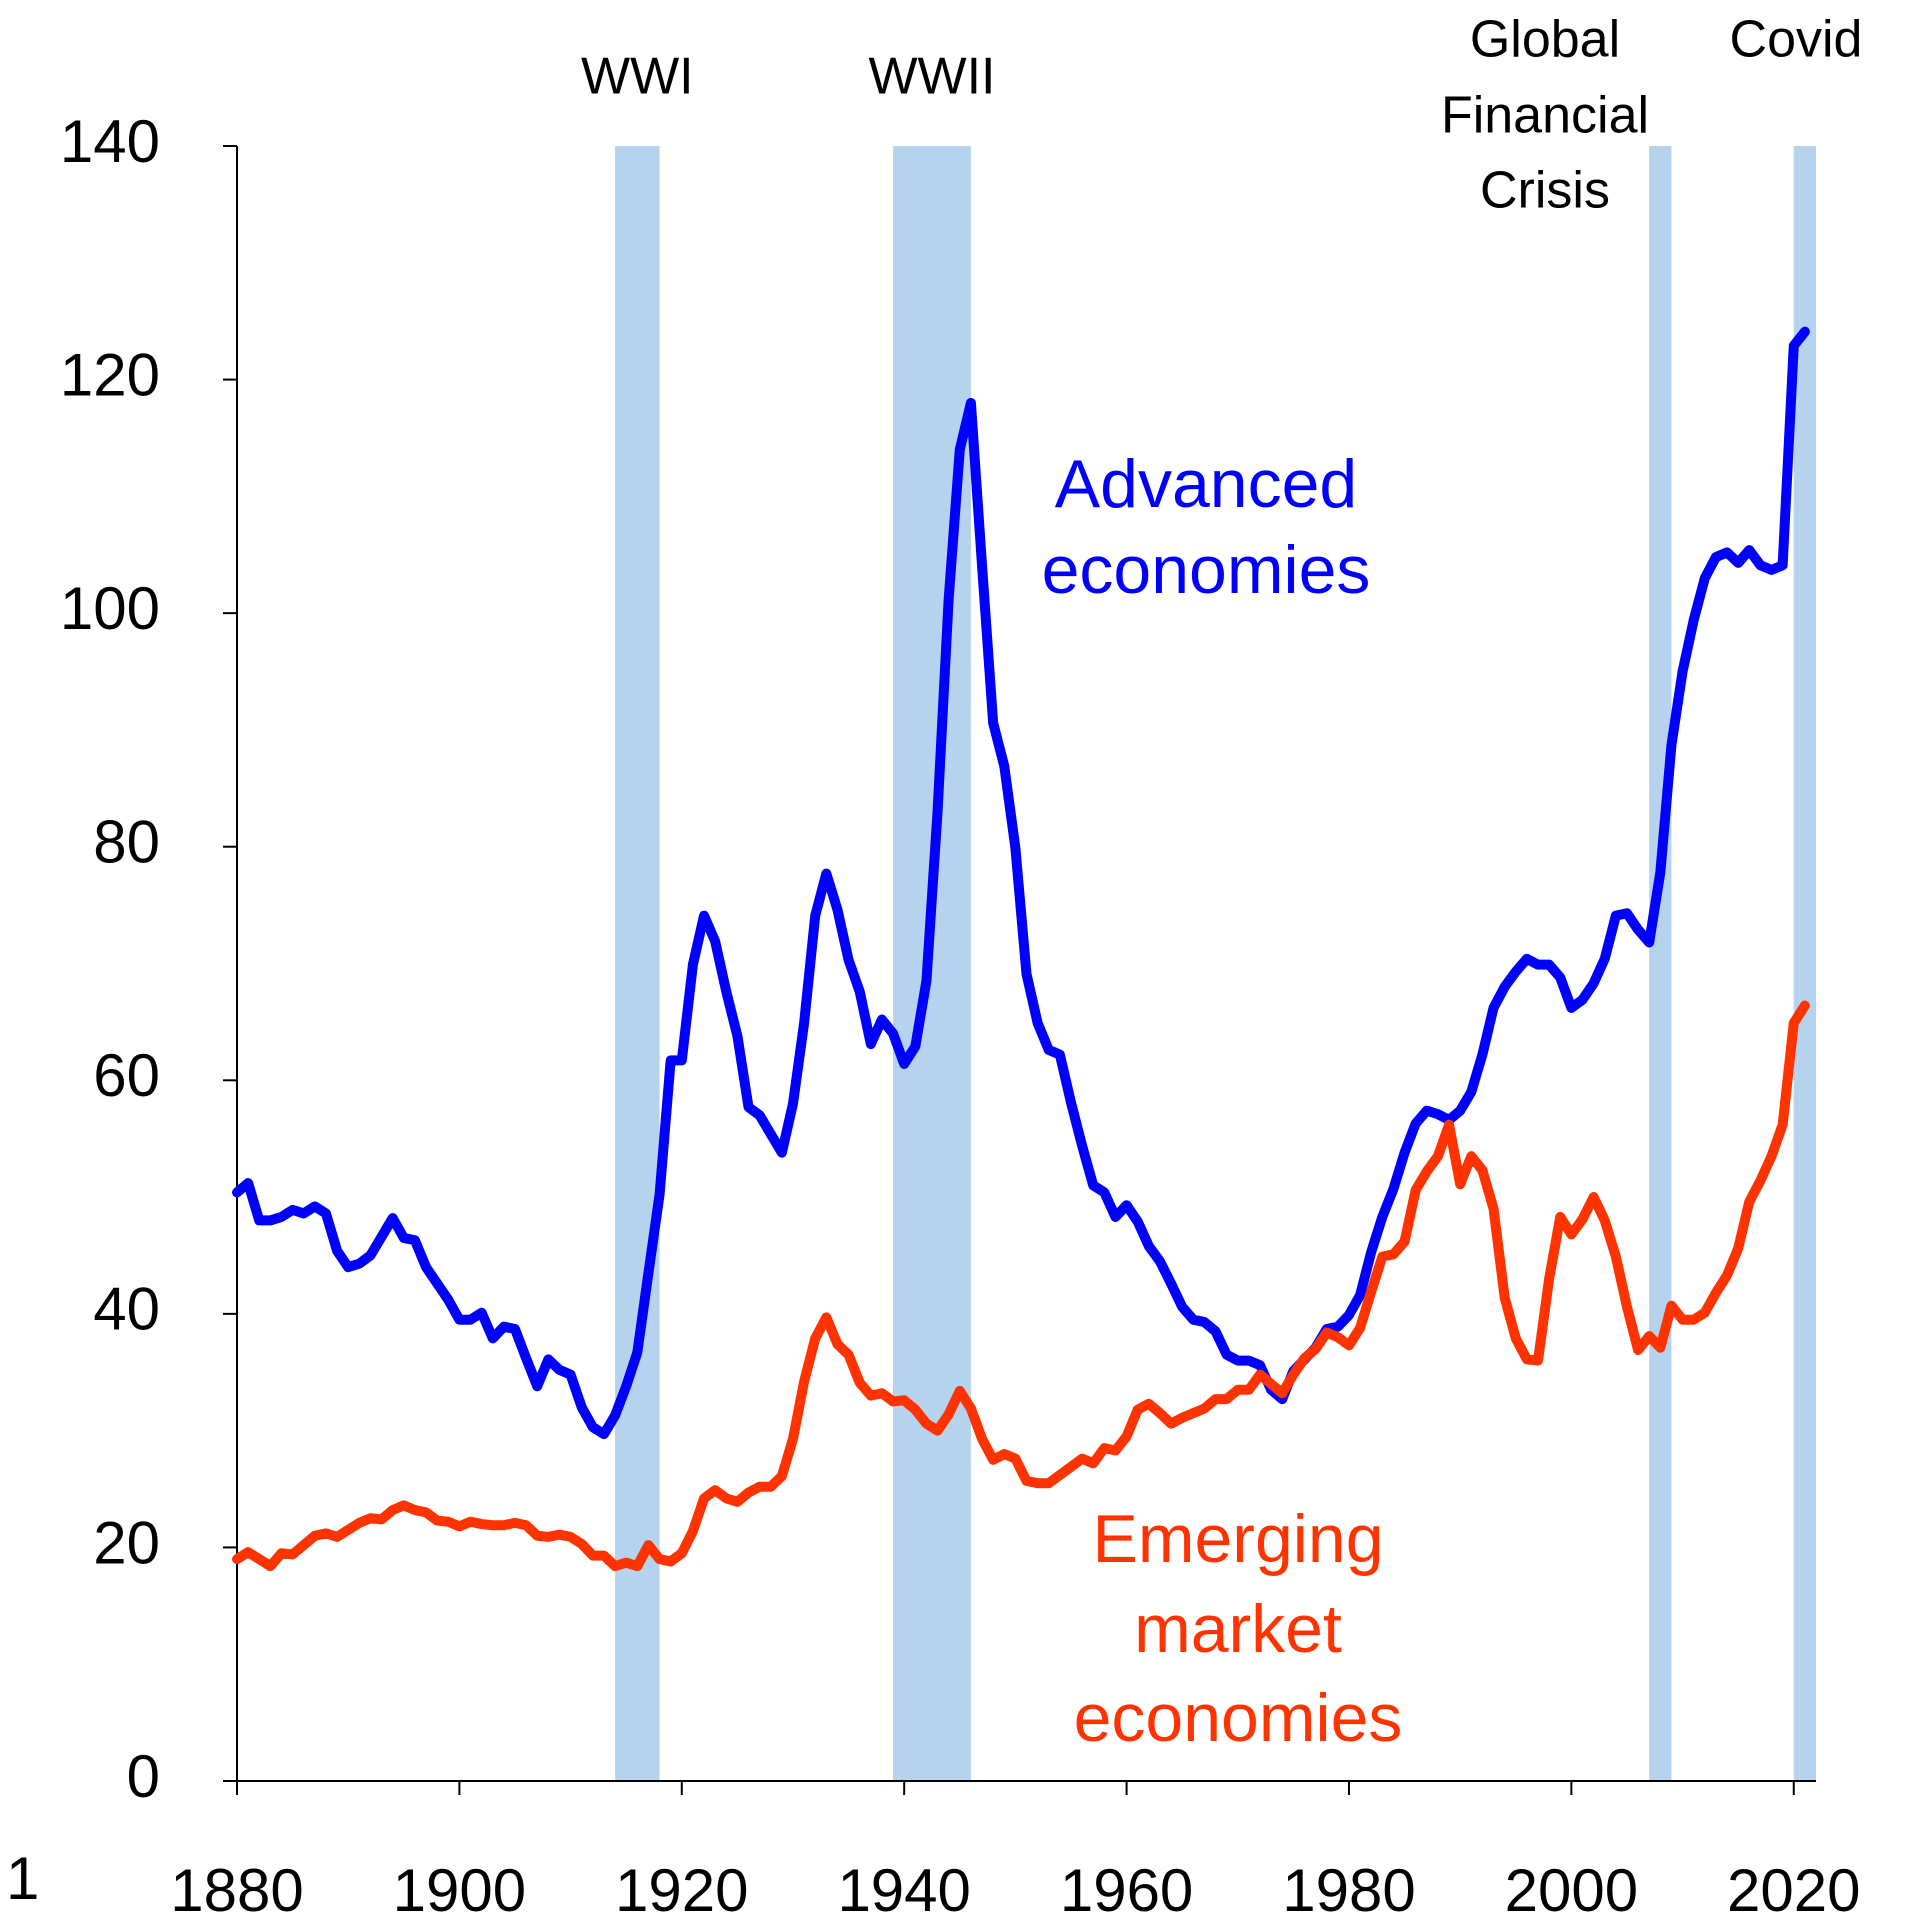 The height and width of the screenshot is (1932, 1906). I want to click on period-label: WWI, so click(637, 77).